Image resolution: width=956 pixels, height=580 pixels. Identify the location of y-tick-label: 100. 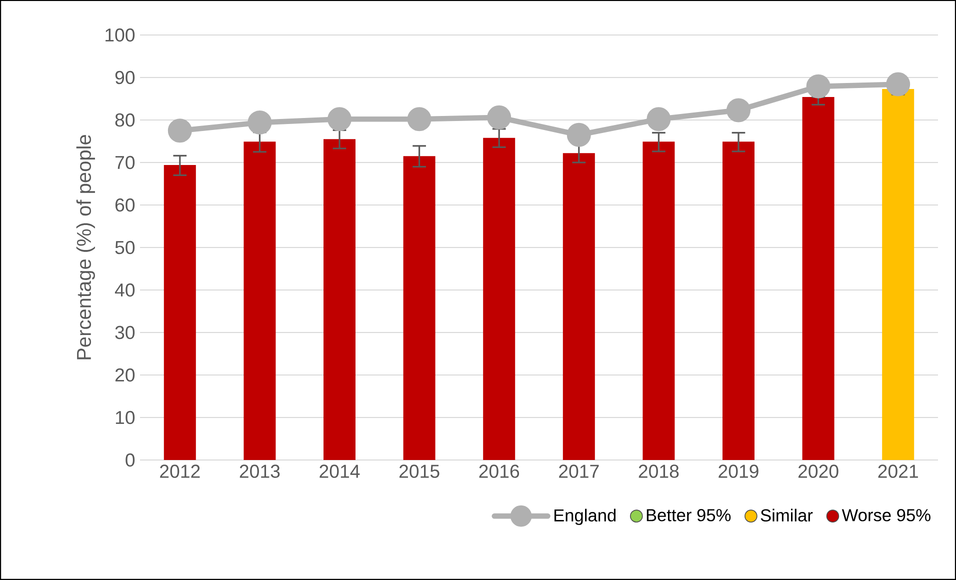
(120, 35).